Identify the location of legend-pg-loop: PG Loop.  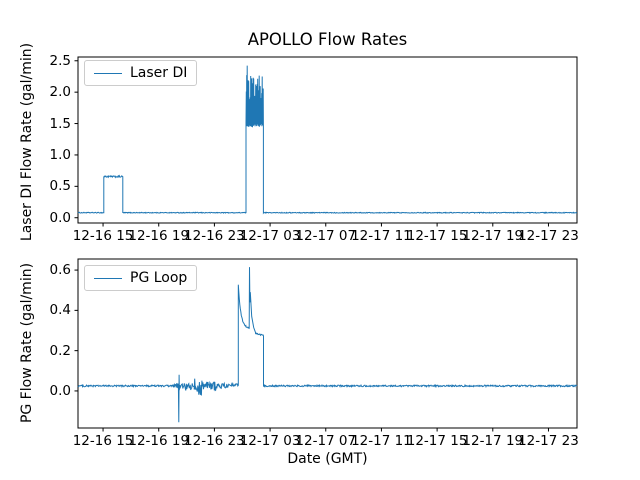
(141, 278).